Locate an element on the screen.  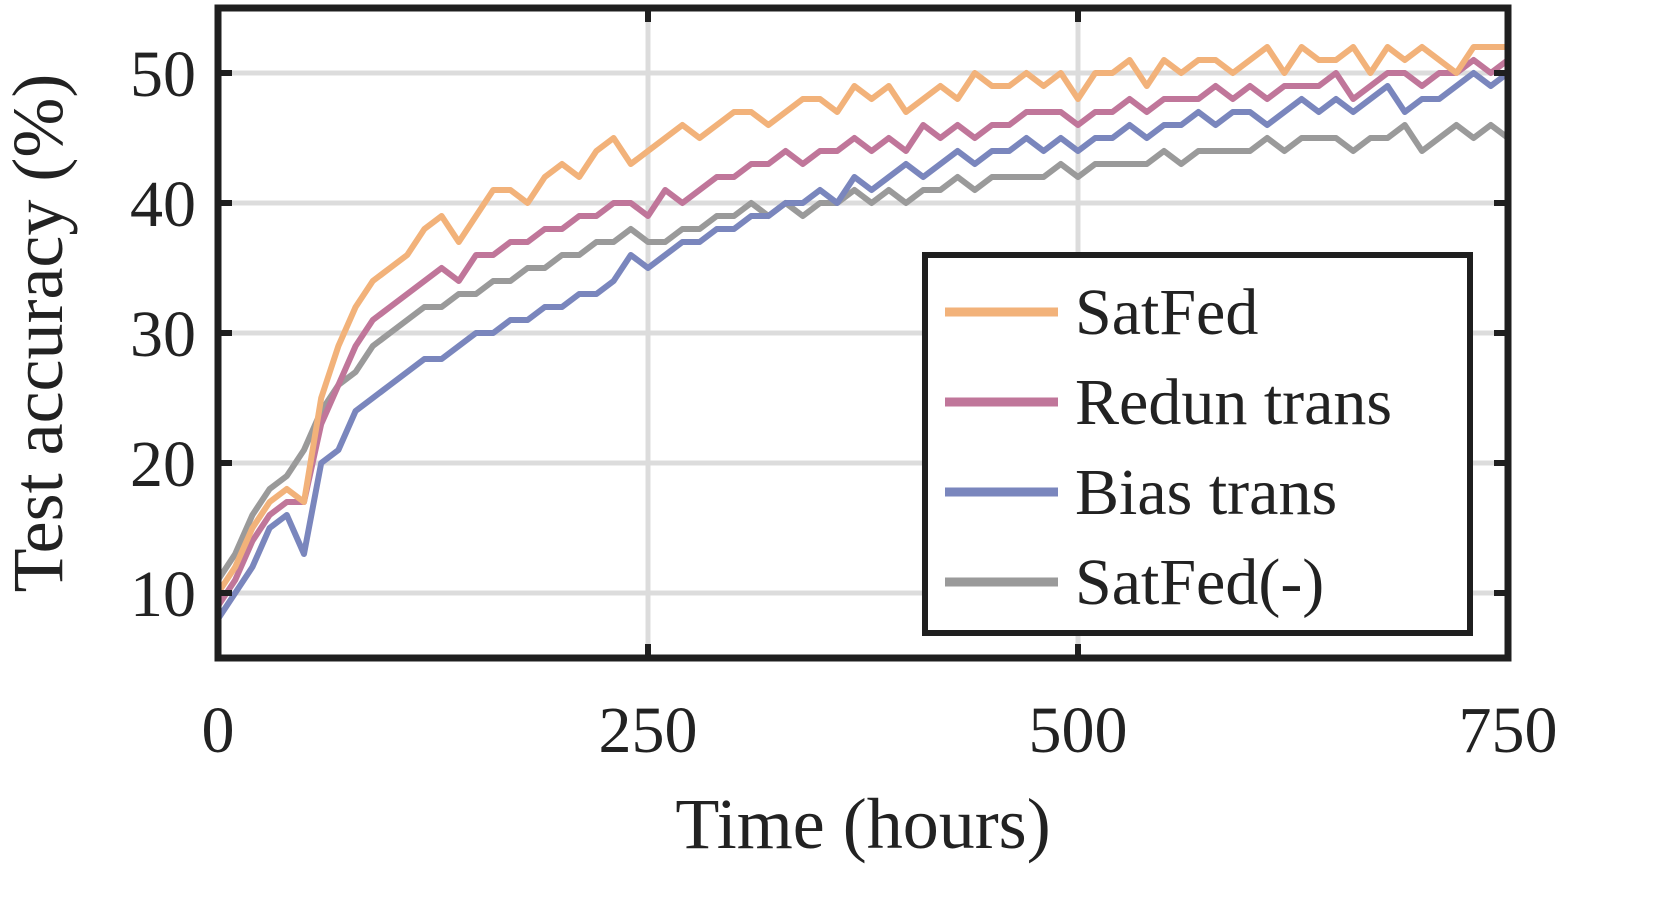
legend: SatFed Redun trans Bias trans SatFed(-) is located at coordinates (1197, 444).